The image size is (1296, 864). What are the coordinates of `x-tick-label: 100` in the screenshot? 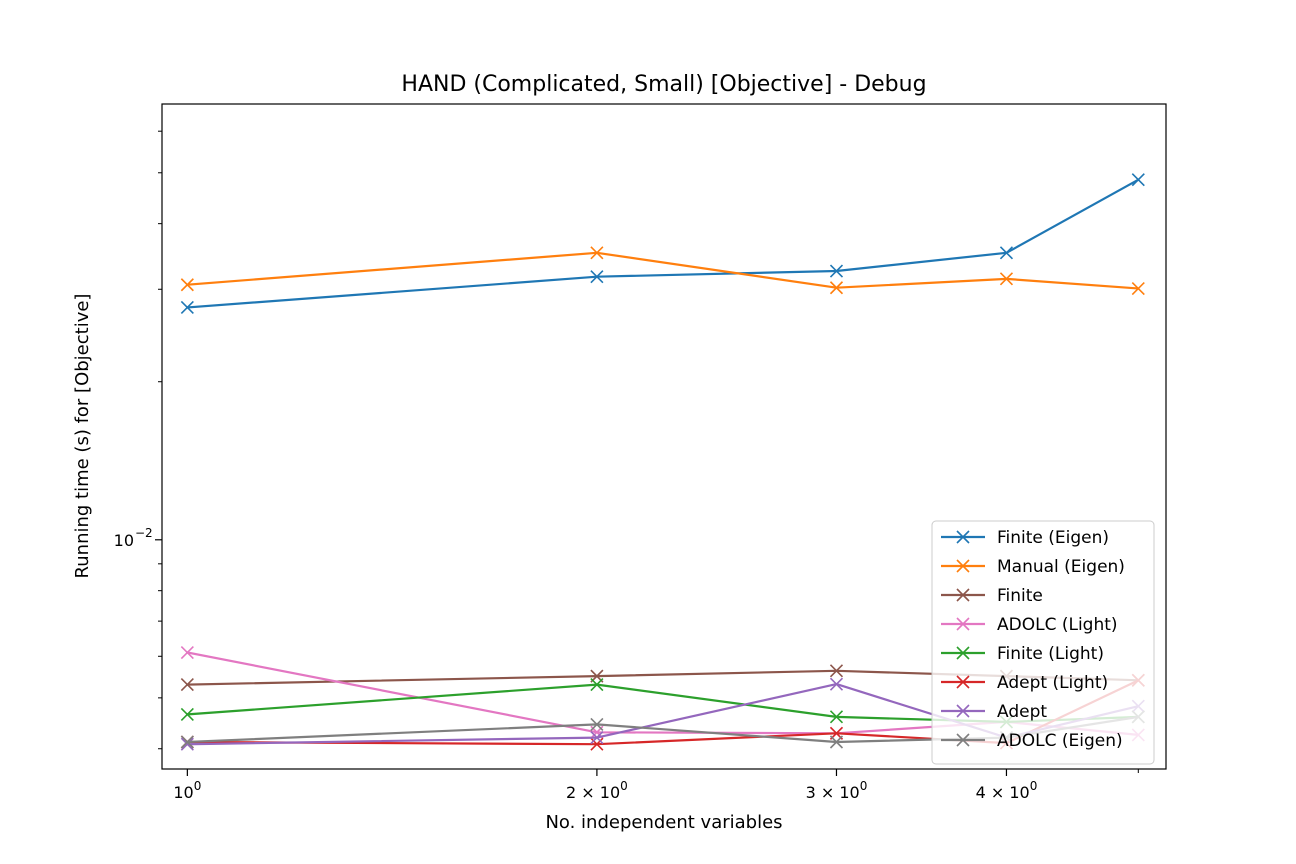 It's located at (187, 790).